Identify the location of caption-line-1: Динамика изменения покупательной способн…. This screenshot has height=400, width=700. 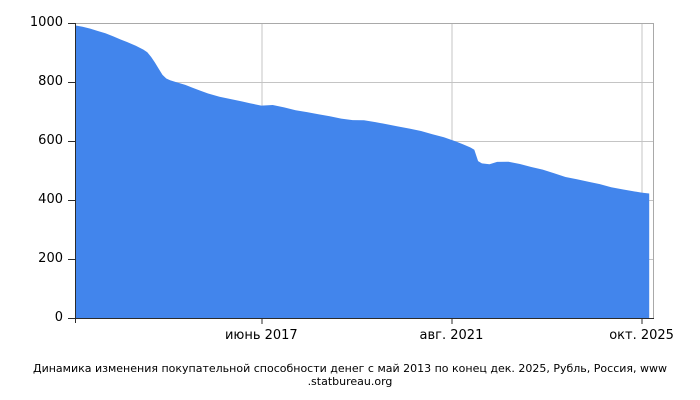
(349, 368).